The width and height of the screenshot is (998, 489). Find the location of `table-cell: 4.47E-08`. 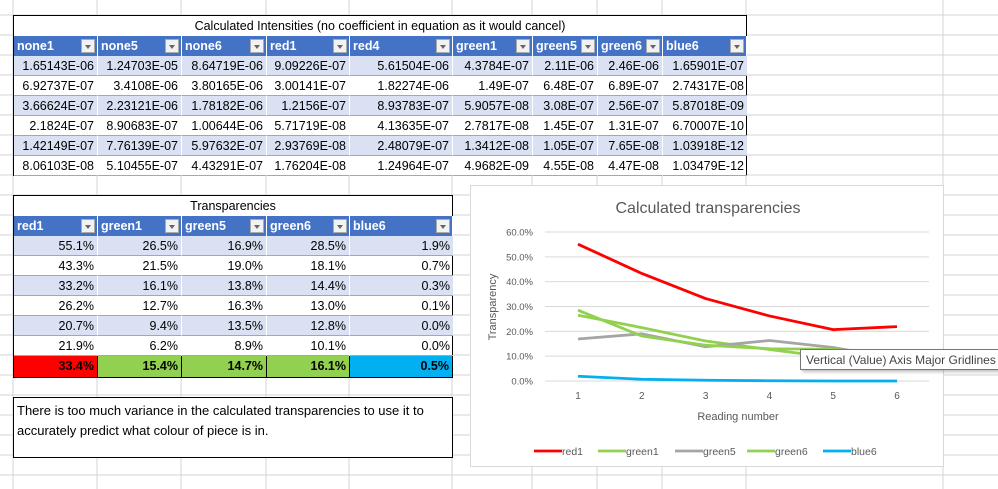

table-cell: 4.47E-08 is located at coordinates (630, 166).